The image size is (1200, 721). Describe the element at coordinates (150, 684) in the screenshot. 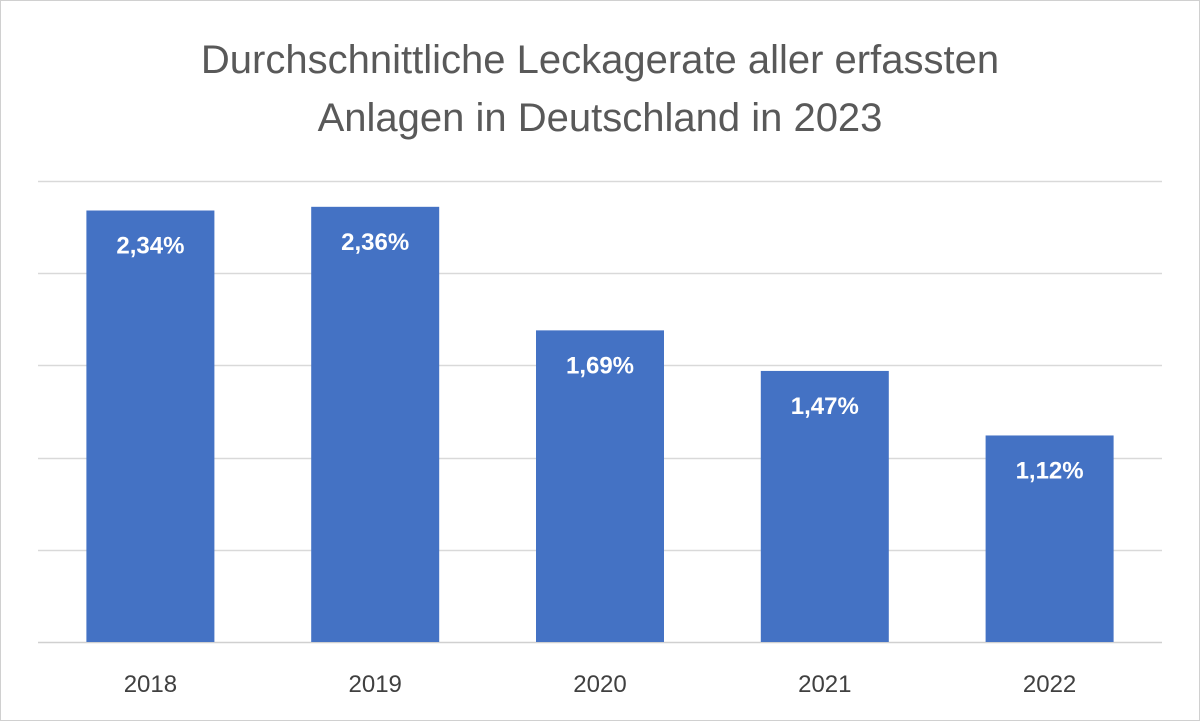

I see `x-tick-label: 2018` at that location.